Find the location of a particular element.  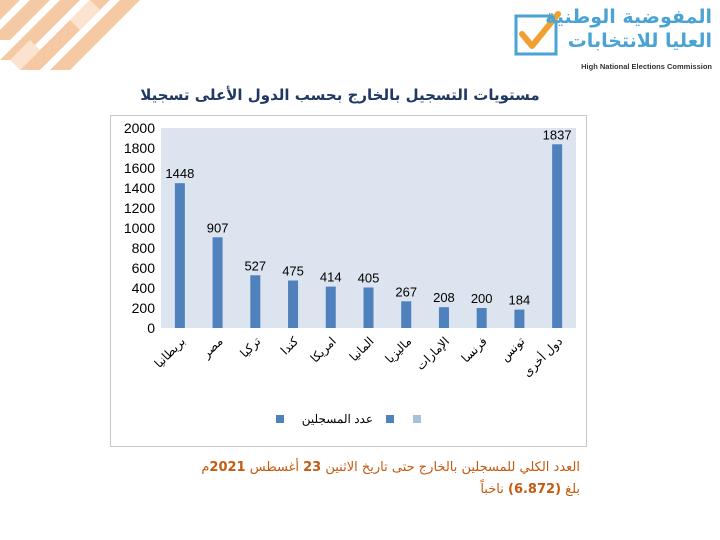

footer-line2: بلغ (6.872) ناخباً is located at coordinates (530, 489).